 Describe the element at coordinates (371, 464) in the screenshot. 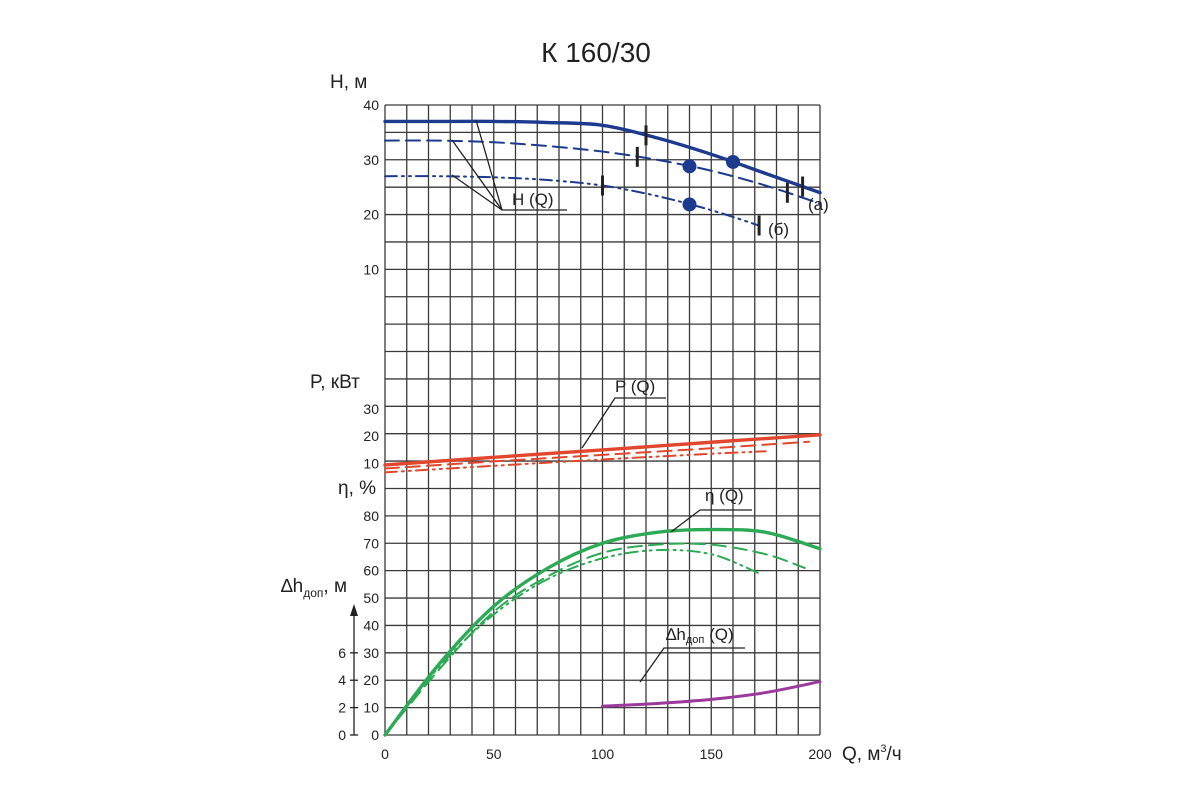

I see `power-tick-label: 10` at that location.